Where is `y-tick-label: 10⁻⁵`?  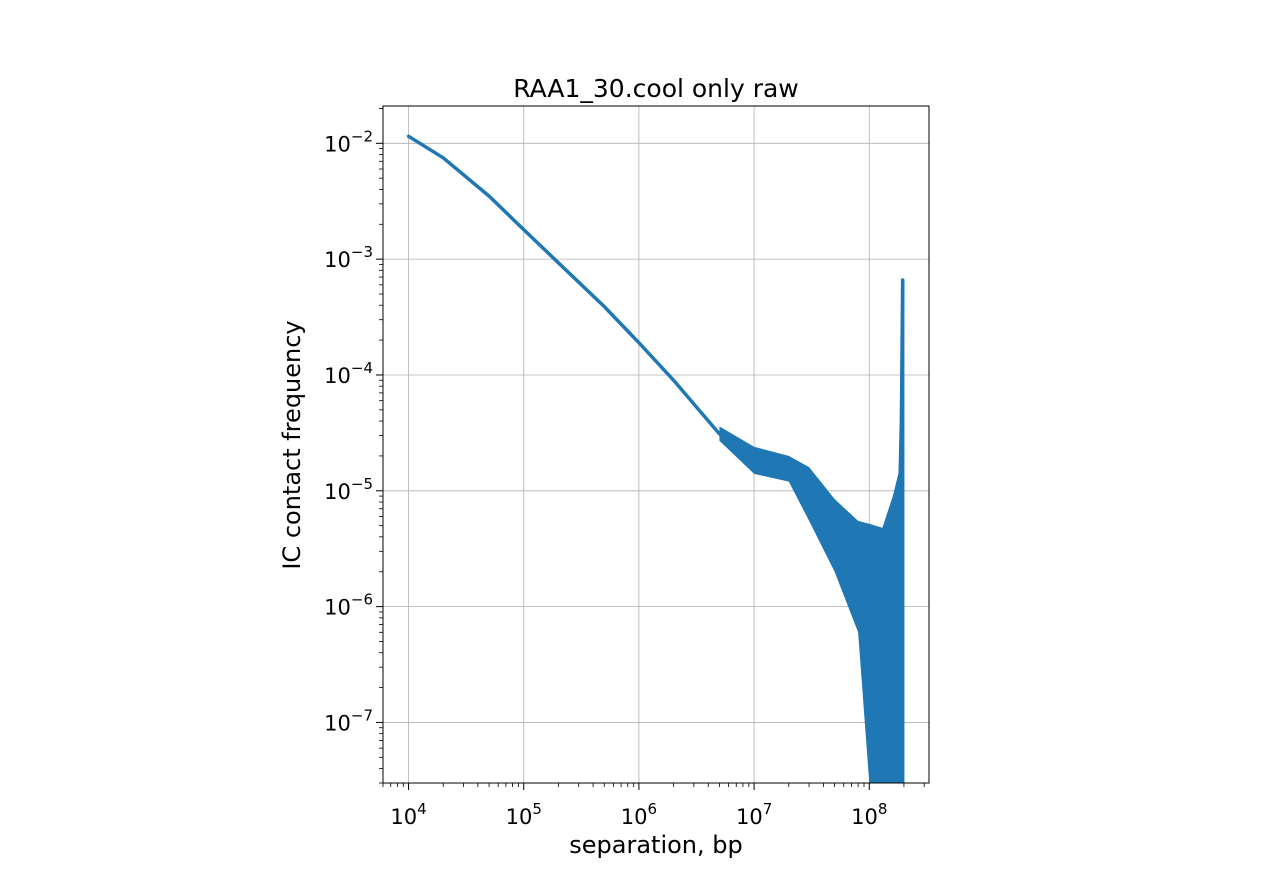 y-tick-label: 10⁻⁵ is located at coordinates (348, 489).